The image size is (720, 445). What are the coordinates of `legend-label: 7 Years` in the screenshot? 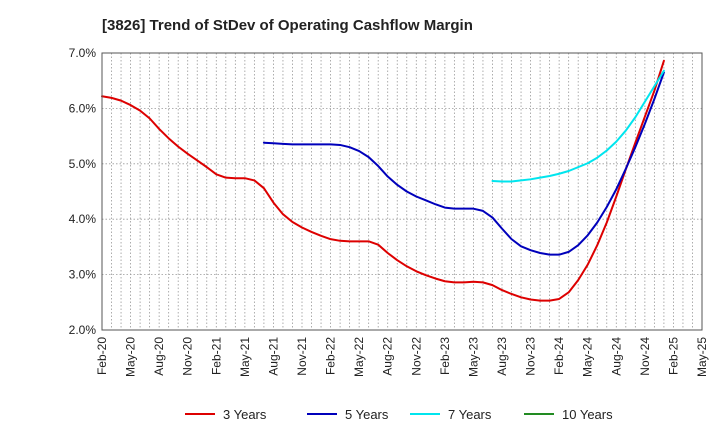 It's located at (470, 414).